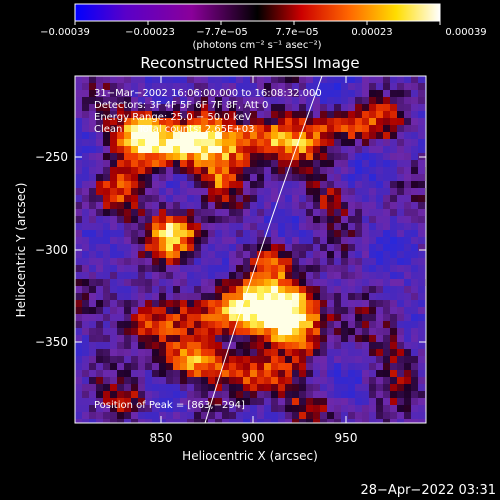 The image size is (500, 500). What do you see at coordinates (256, 45) in the screenshot?
I see `colorbar-units: (photons cm⁻² s⁻¹ asec⁻²)` at bounding box center [256, 45].